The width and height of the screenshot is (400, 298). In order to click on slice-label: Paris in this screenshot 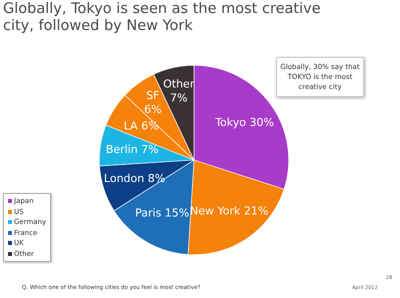, I will do `click(148, 213)`.